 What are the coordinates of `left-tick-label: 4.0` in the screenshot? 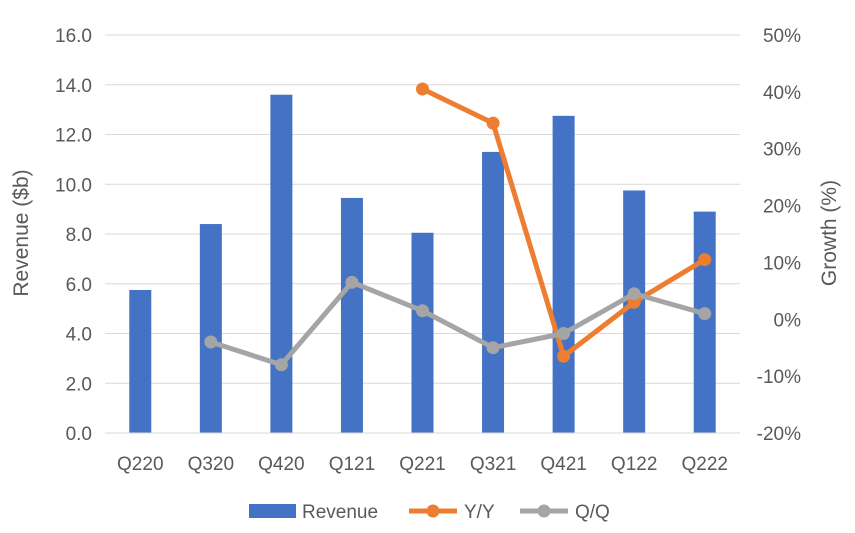 It's located at (79, 335).